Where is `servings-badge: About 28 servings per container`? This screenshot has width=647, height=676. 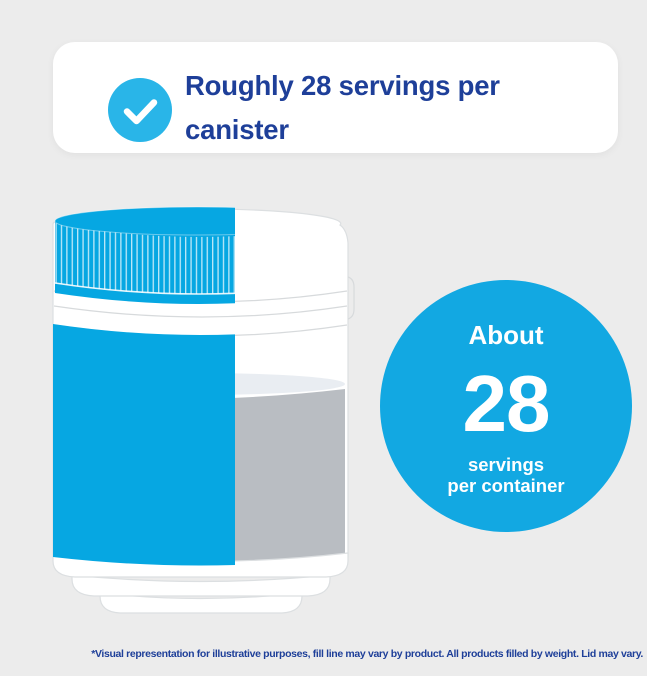 servings-badge: About 28 servings per container is located at coordinates (506, 406).